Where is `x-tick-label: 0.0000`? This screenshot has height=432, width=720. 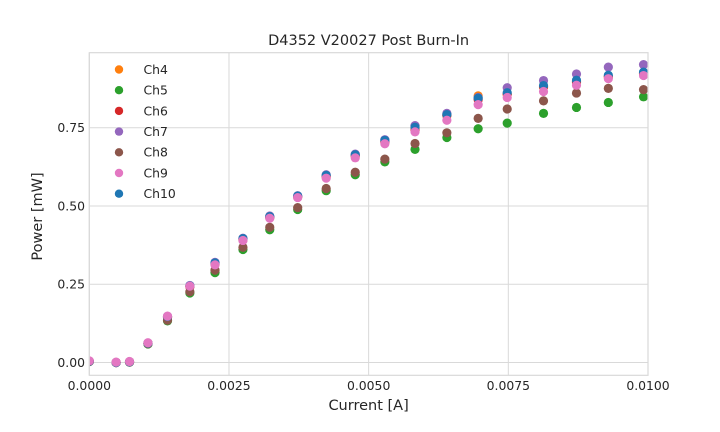
x-tick-label: 0.0000 is located at coordinates (89, 385).